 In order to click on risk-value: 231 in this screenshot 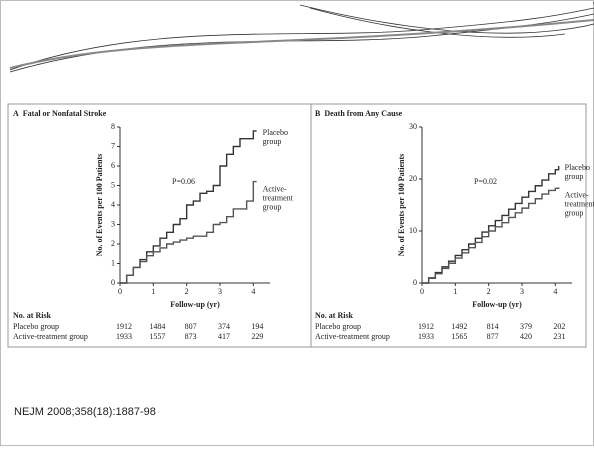, I will do `click(559, 336)`.